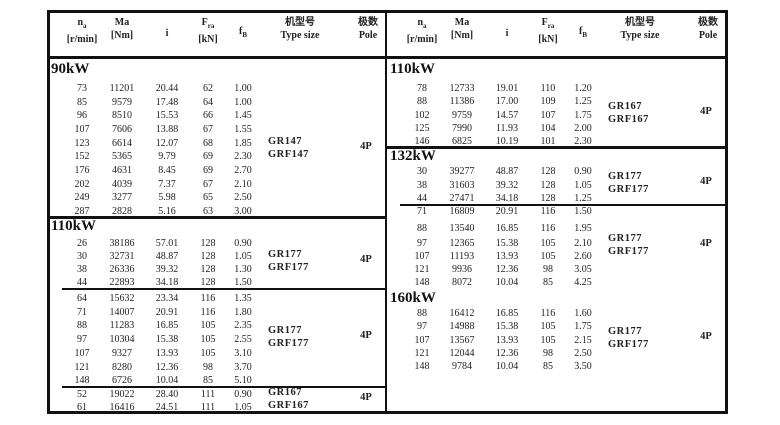 The image size is (780, 425). Describe the element at coordinates (82, 102) in the screenshot. I see `output-speed-cell: 85` at that location.